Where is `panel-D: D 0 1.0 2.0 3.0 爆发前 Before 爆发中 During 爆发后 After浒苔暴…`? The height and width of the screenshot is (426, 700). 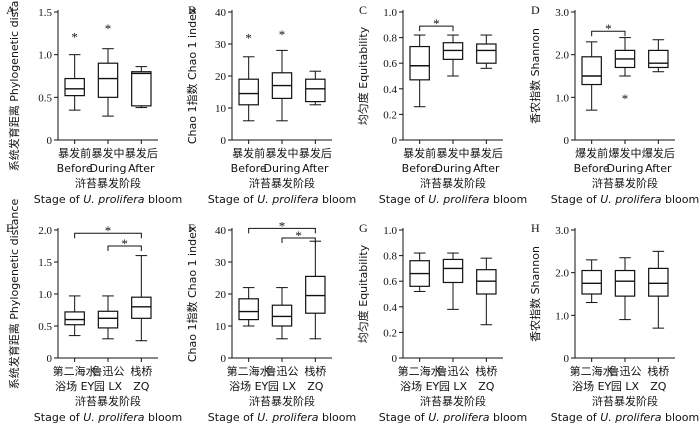 panel-D: D 0 1.0 2.0 3.0 爆发前 Before 爆发中 During 爆发后 After浒苔暴… is located at coordinates (613, 104).